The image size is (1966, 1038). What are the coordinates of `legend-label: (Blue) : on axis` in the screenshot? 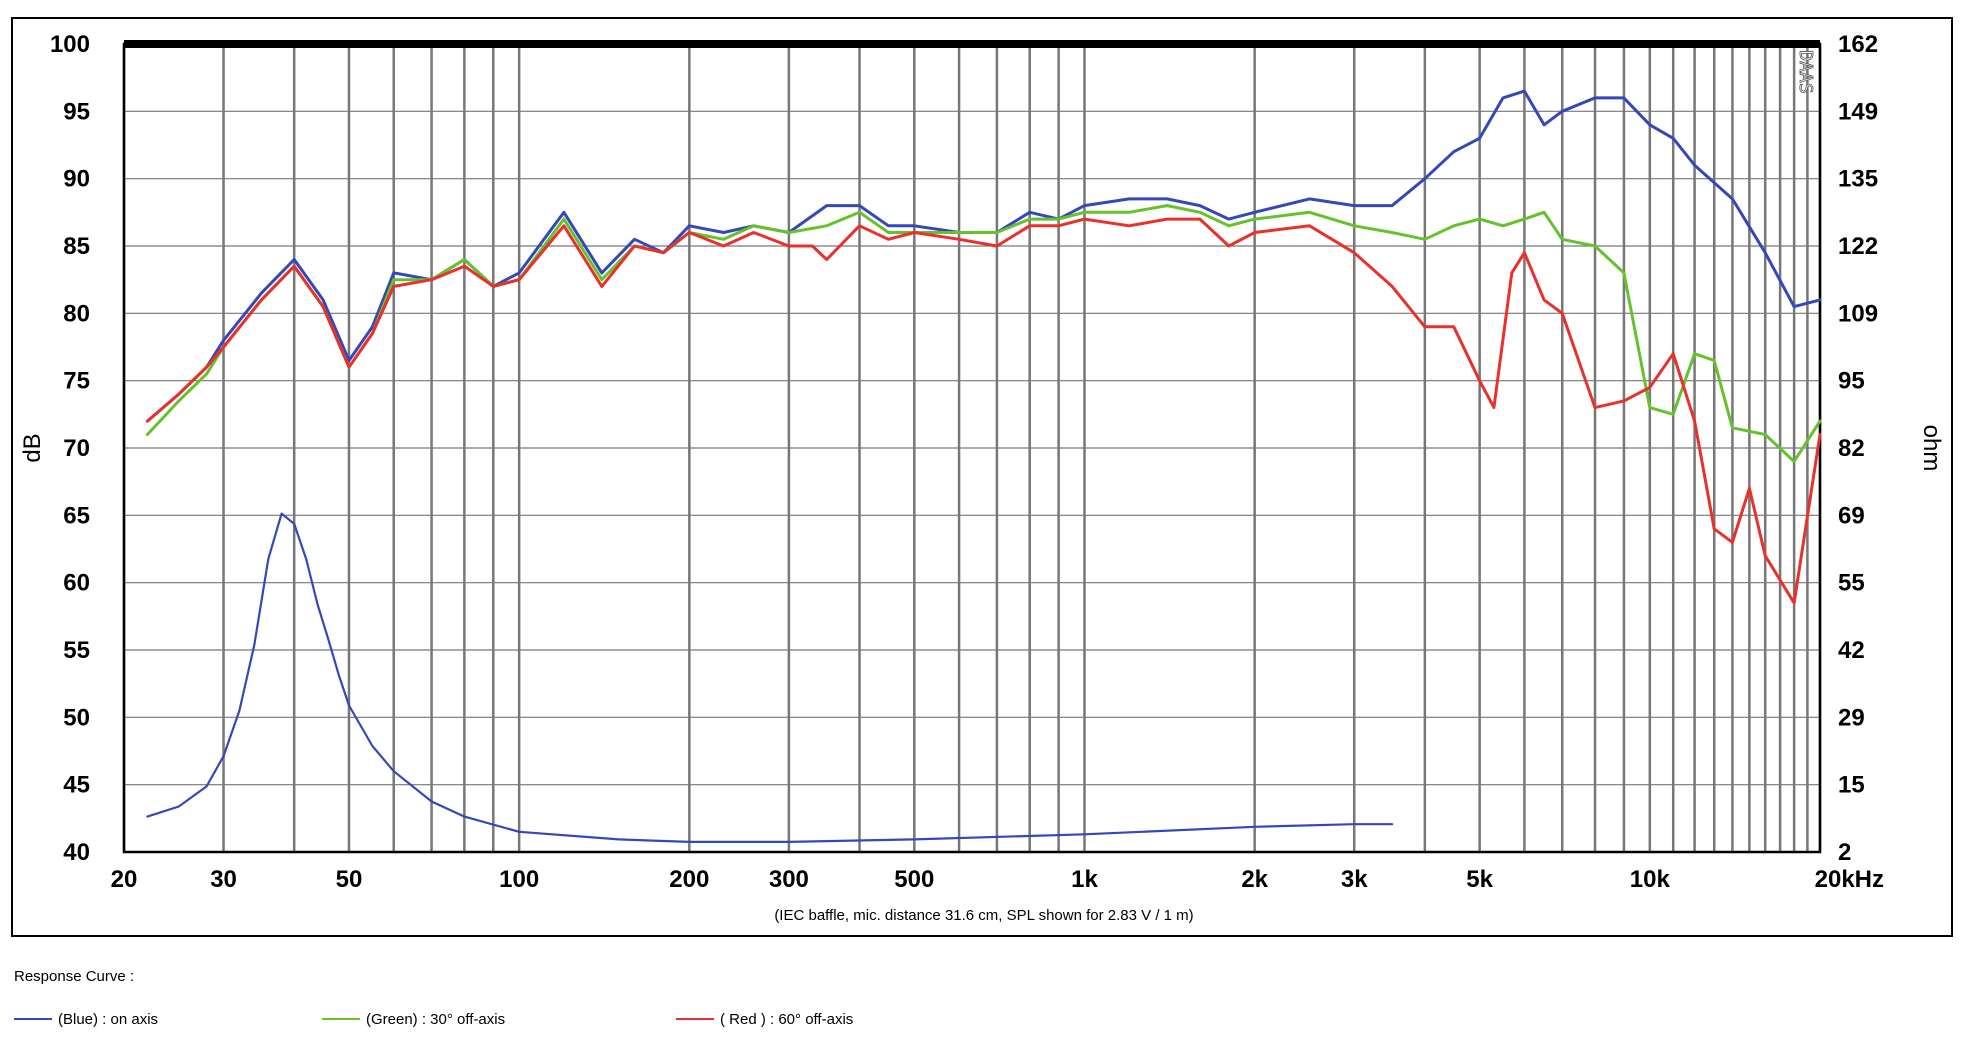 It's located at (108, 1019).